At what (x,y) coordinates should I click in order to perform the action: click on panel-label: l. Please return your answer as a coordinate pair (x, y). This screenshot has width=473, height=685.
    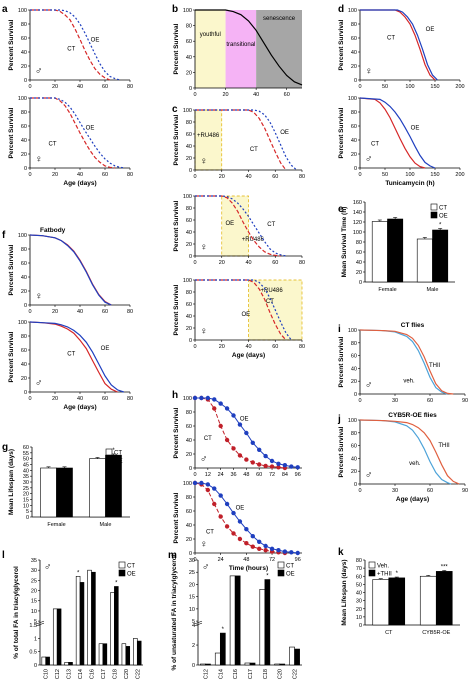
    Looking at the image, I should click on (3, 555).